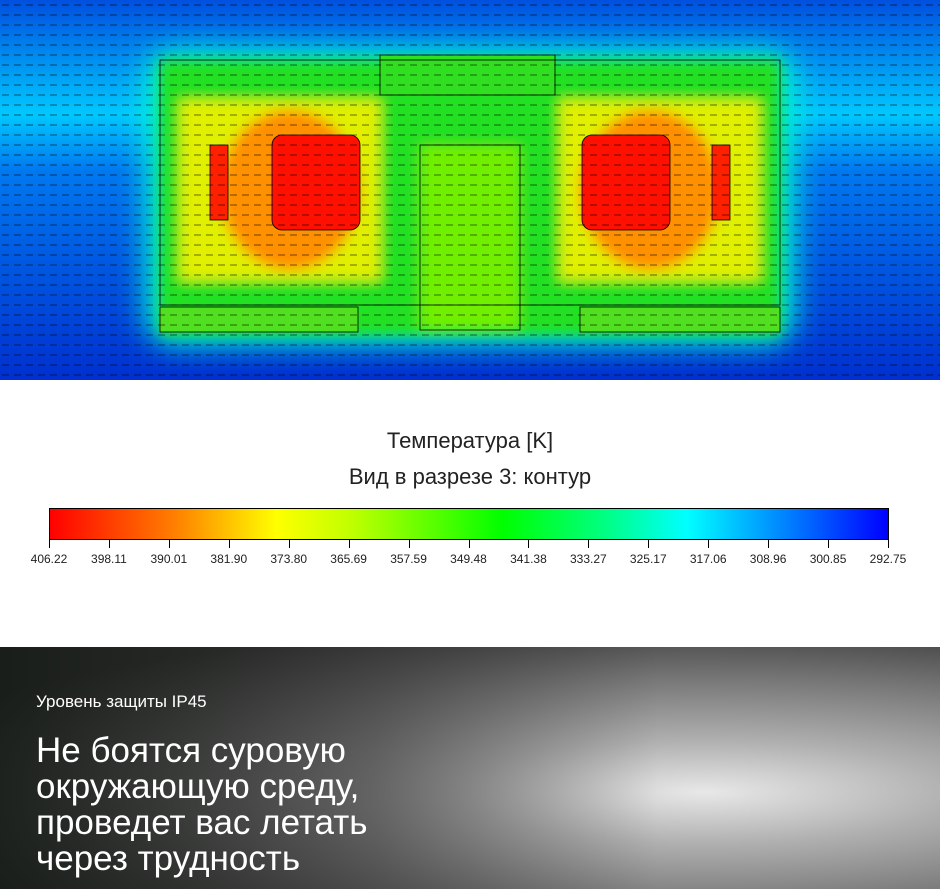  What do you see at coordinates (468, 559) in the screenshot?
I see `scale-tick-label: 349.48` at bounding box center [468, 559].